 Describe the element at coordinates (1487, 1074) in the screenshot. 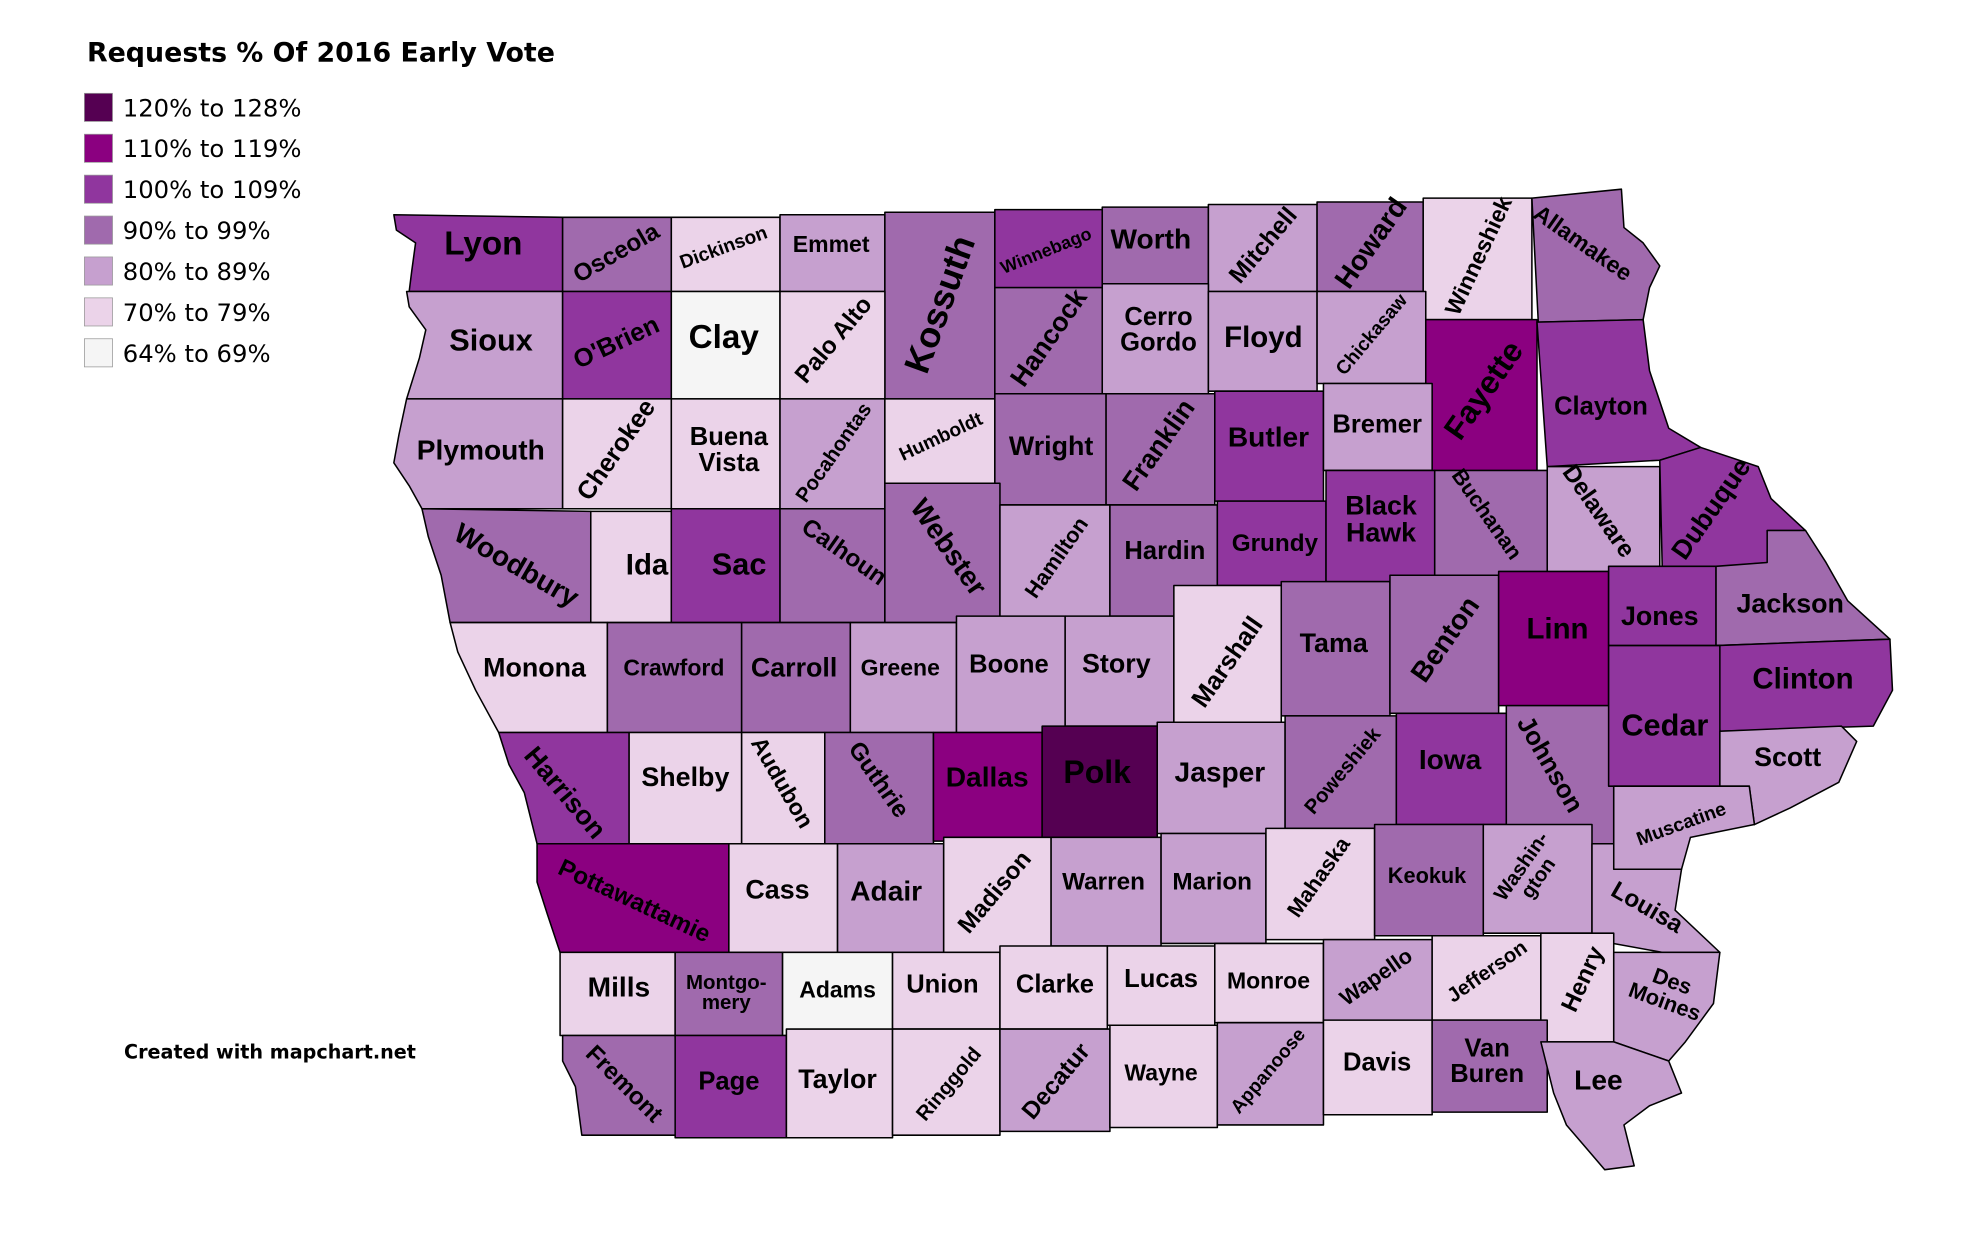

I see `county-label-line: Buren` at that location.